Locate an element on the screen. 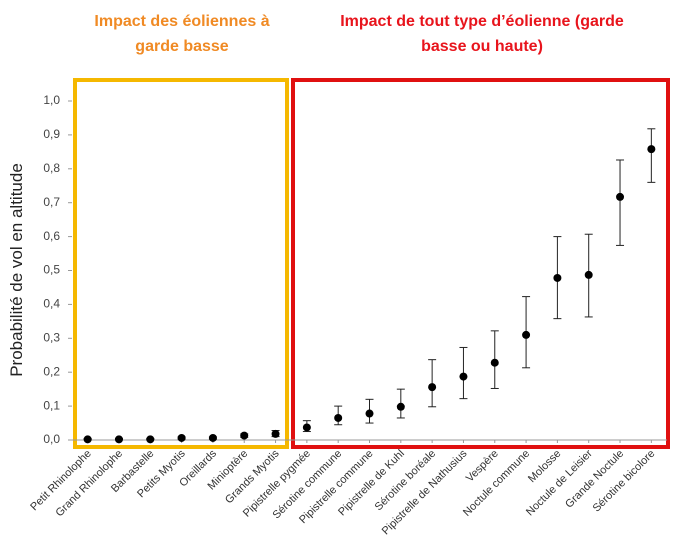  y-tick-label: 0,2 is located at coordinates (51, 371).